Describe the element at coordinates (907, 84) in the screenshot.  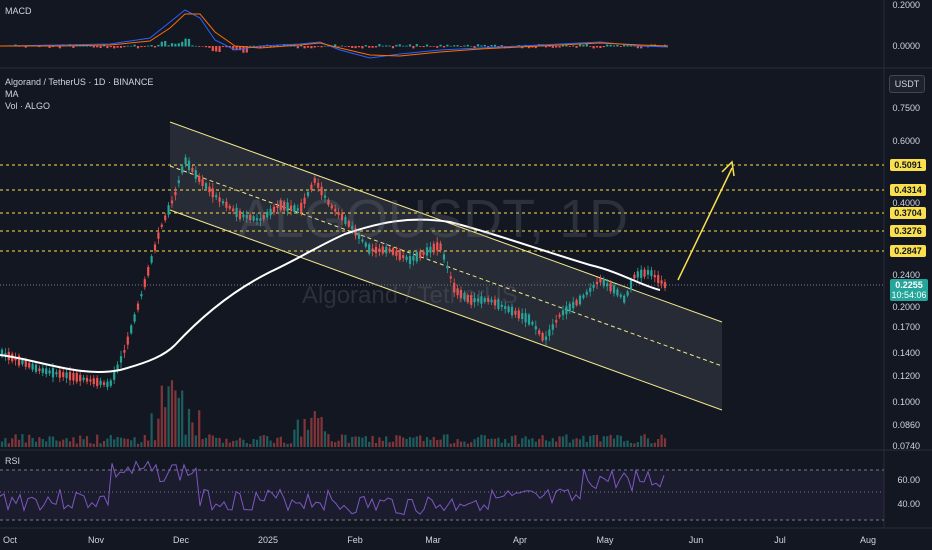
I see `currency-button: USDT` at that location.